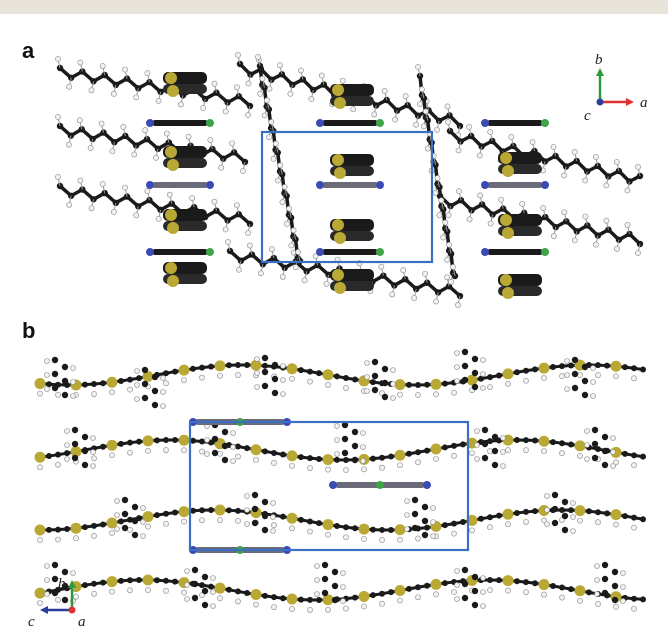  I want to click on acceptor-molecule, so click(350, 123).